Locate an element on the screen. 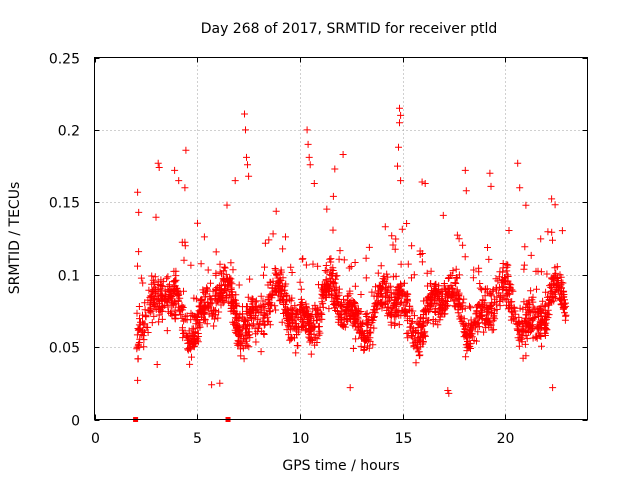 This screenshot has width=640, height=480. y-tick-label: 0.05 is located at coordinates (64, 349).